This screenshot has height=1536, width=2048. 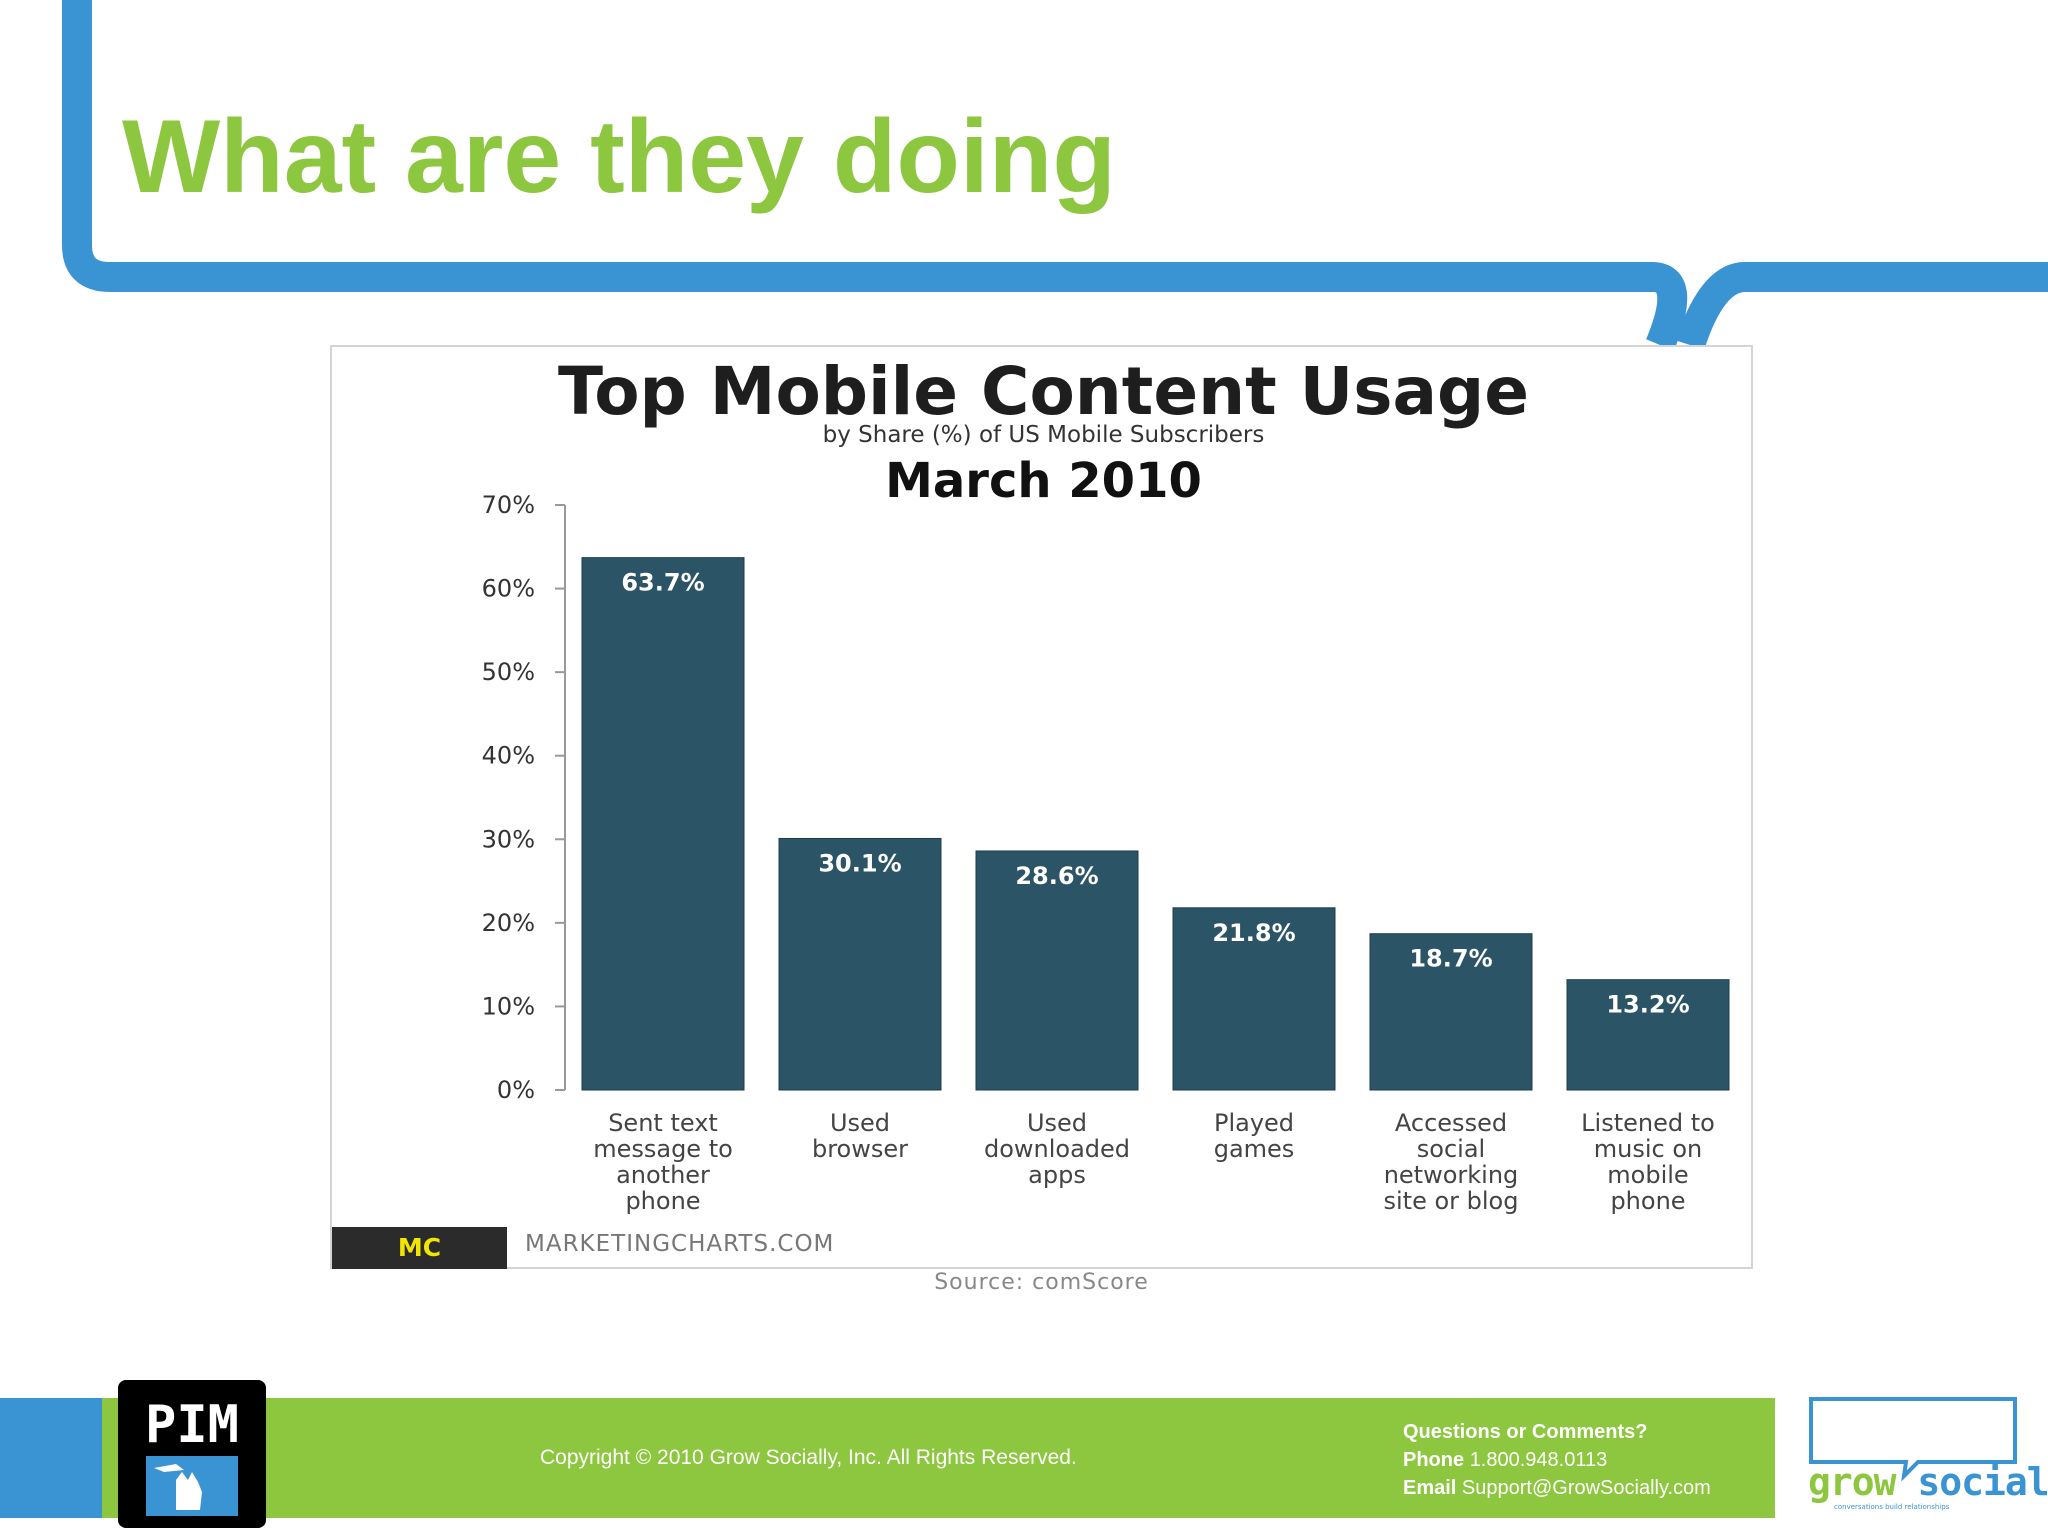 What do you see at coordinates (1982, 1482) in the screenshot?
I see `socially-word: socially` at bounding box center [1982, 1482].